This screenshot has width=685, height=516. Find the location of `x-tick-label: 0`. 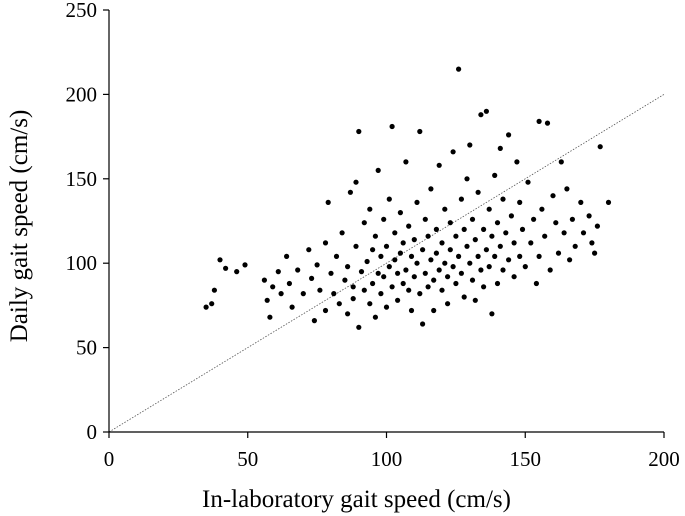

x-tick-label: 0 is located at coordinates (109, 459).